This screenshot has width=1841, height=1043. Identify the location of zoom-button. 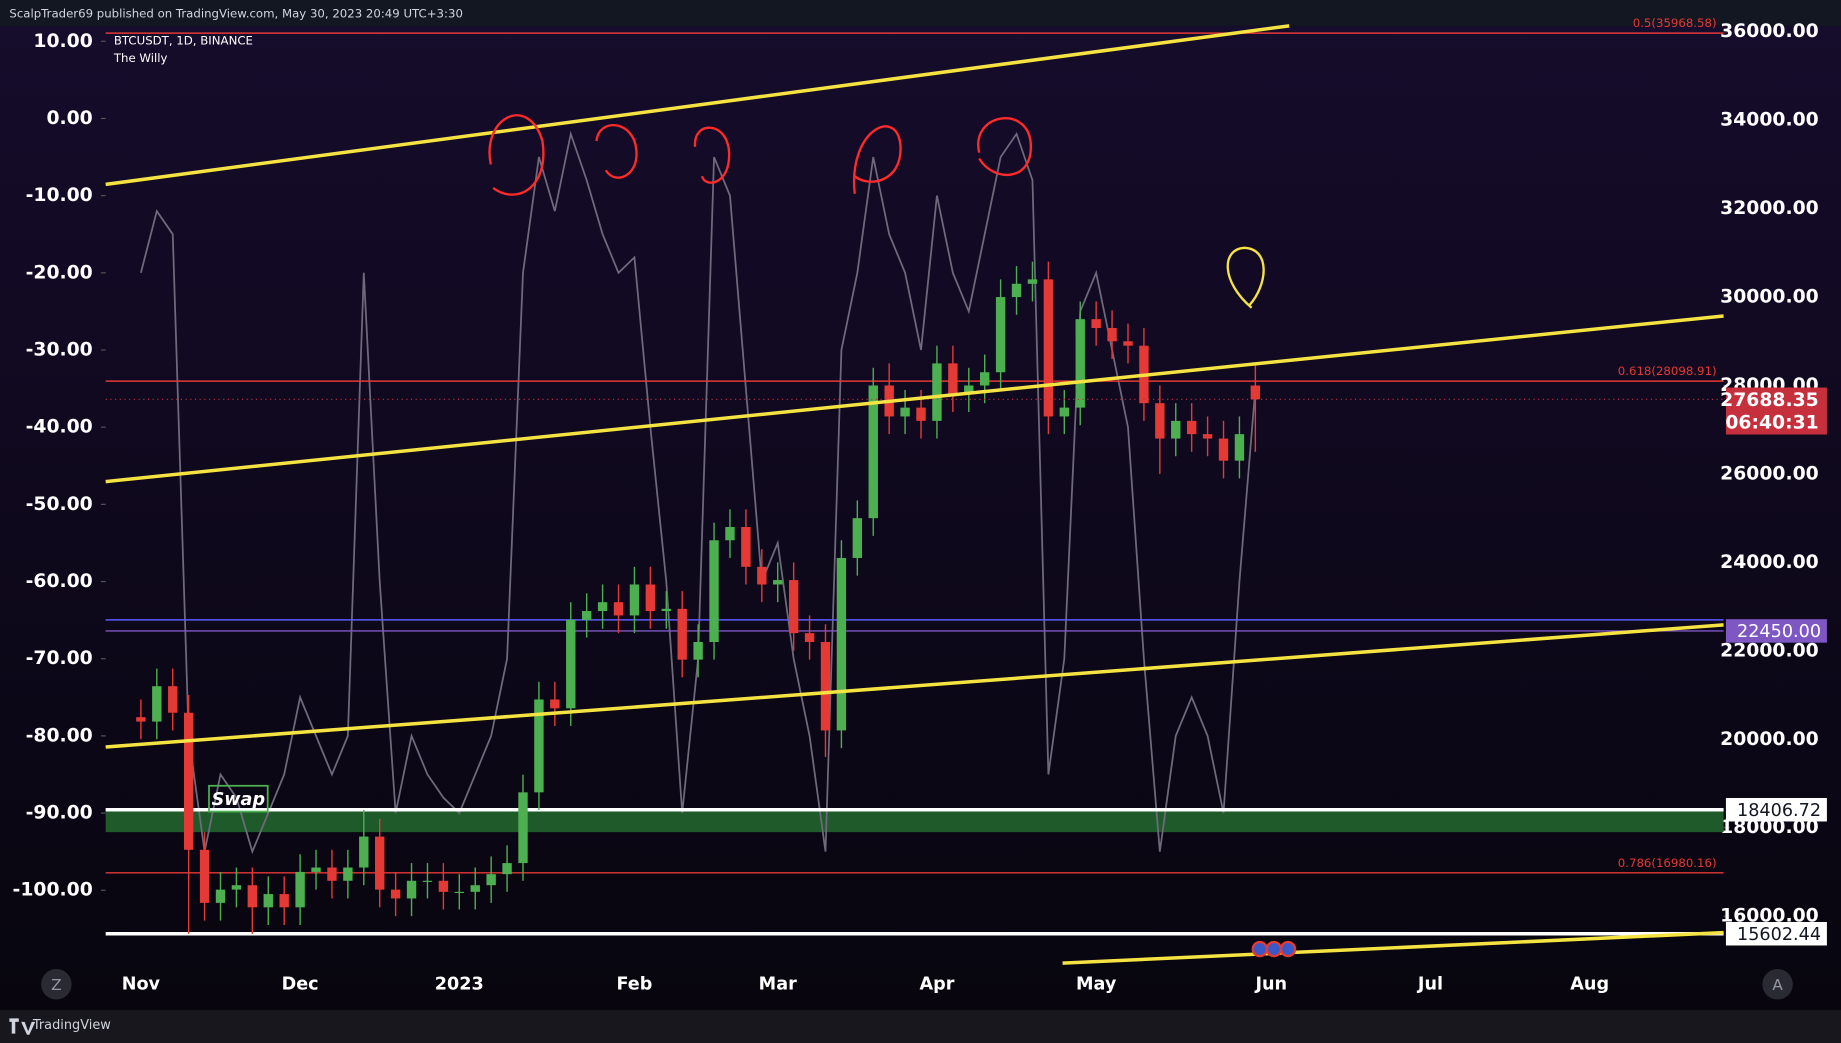
(56, 984).